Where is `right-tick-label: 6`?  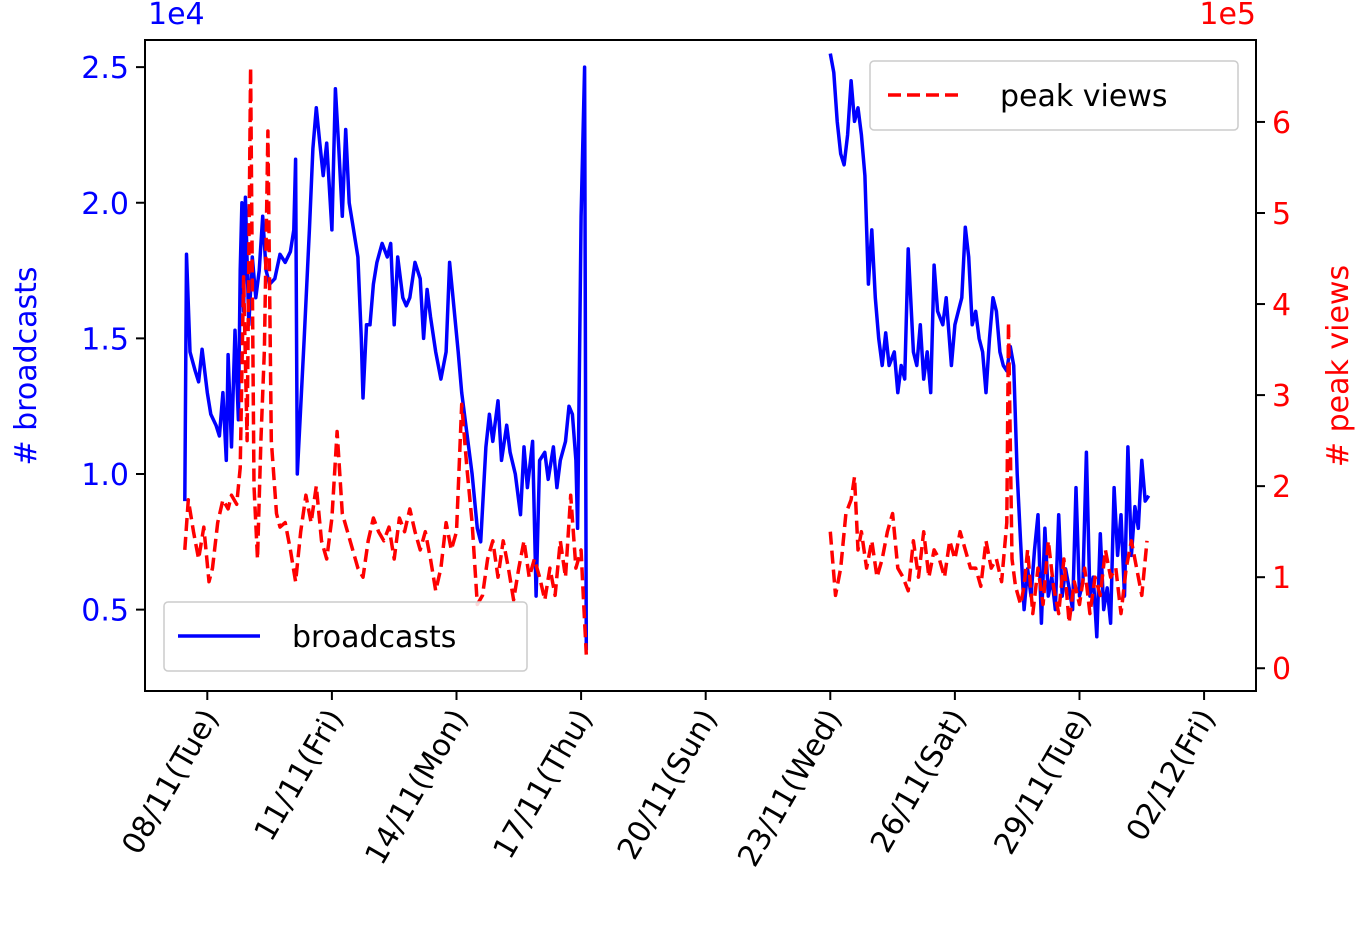 right-tick-label: 6 is located at coordinates (1281, 123).